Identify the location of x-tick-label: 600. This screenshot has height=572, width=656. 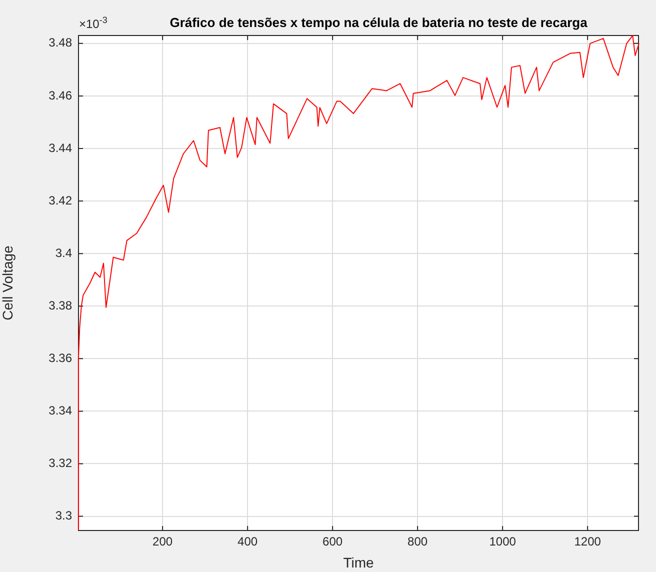
(332, 541).